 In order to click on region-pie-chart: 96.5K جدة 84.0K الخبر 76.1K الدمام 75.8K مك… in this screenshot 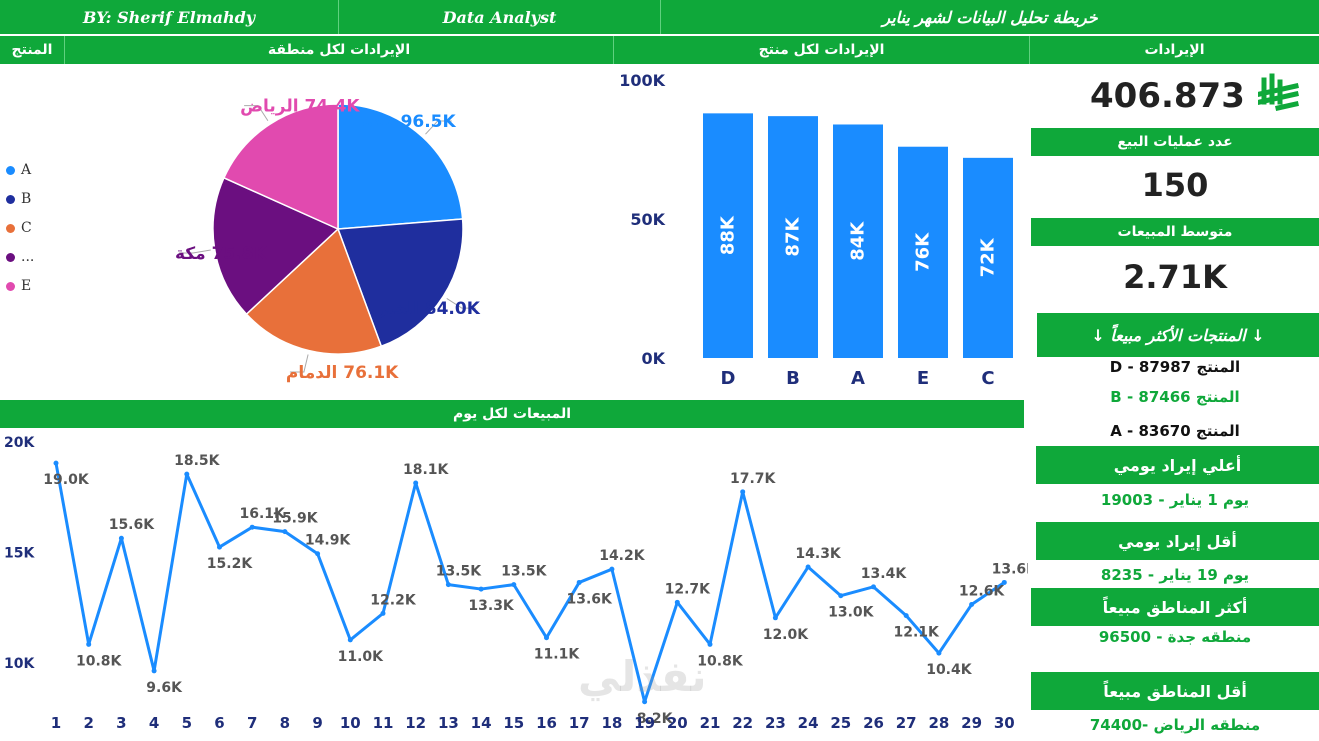, I will do `click(328, 240)`.